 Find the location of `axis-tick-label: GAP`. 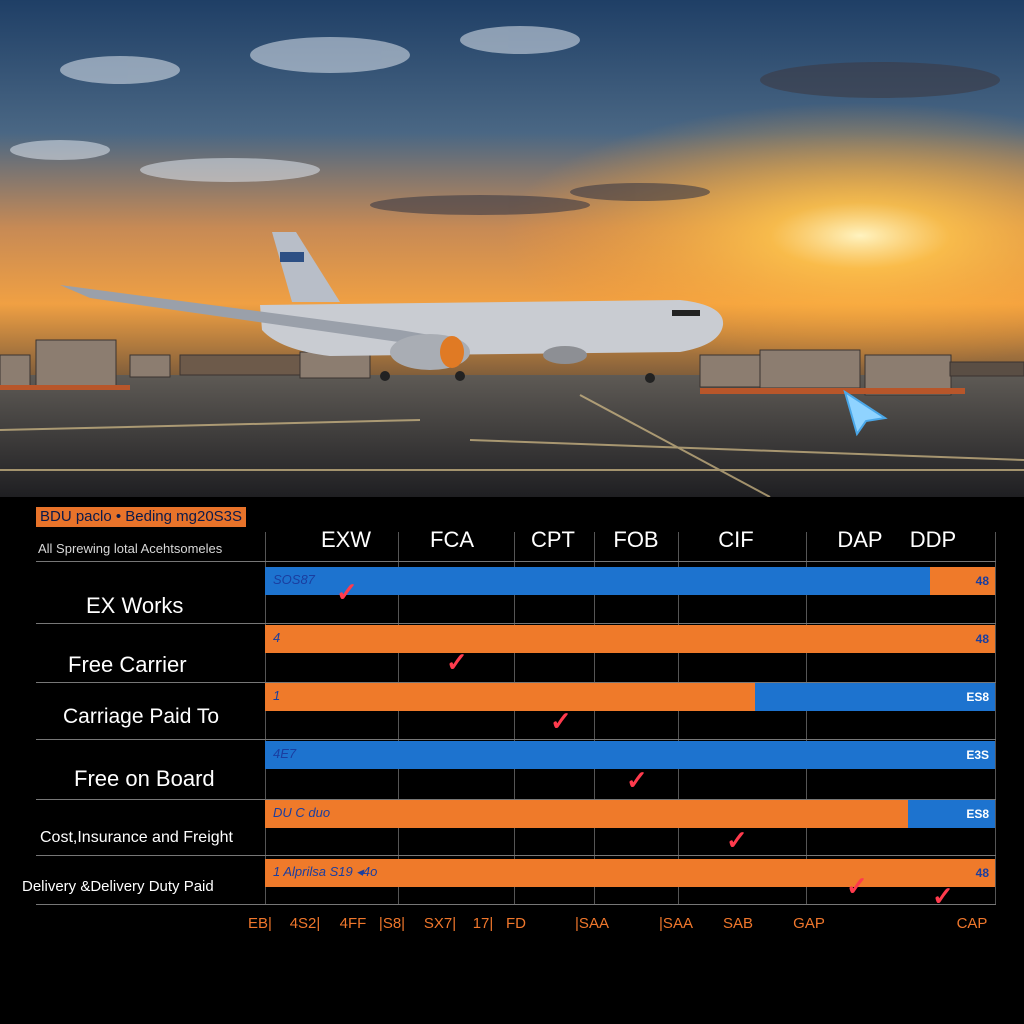

axis-tick-label: GAP is located at coordinates (809, 923).